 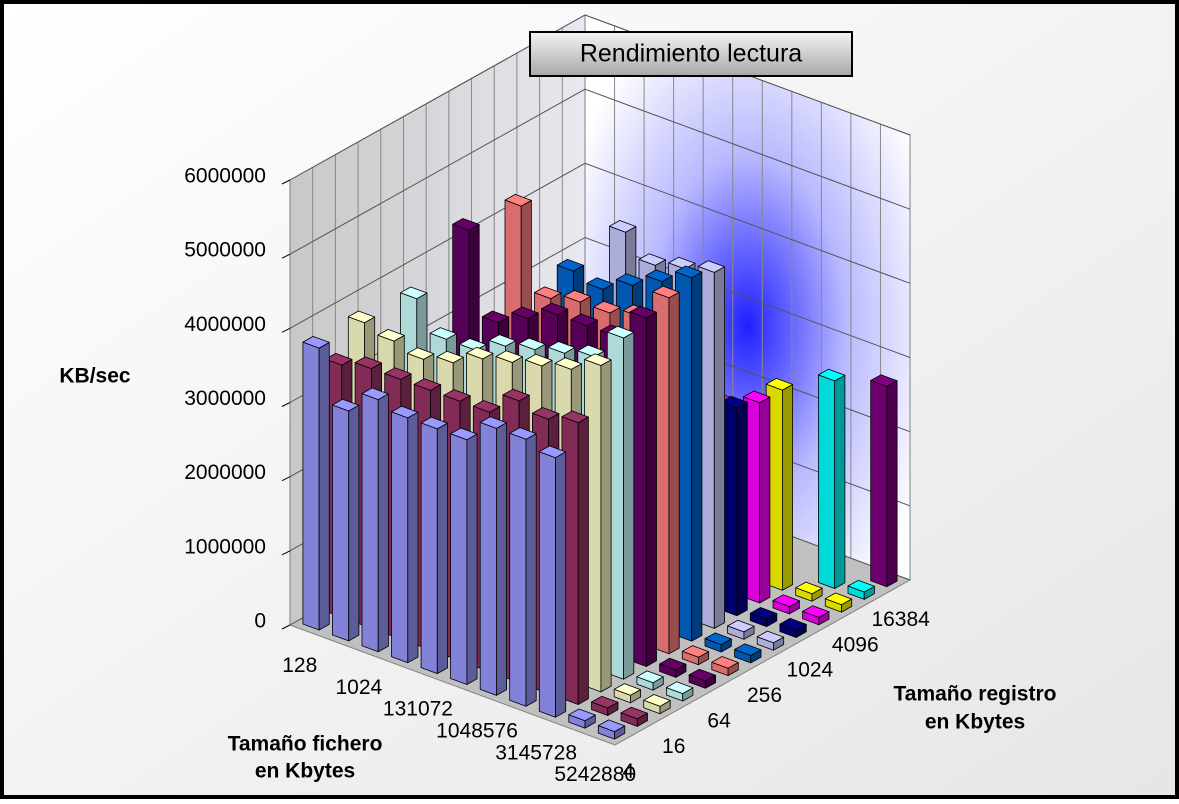 I want to click on z-tick-label: 16384, so click(x=900, y=619).